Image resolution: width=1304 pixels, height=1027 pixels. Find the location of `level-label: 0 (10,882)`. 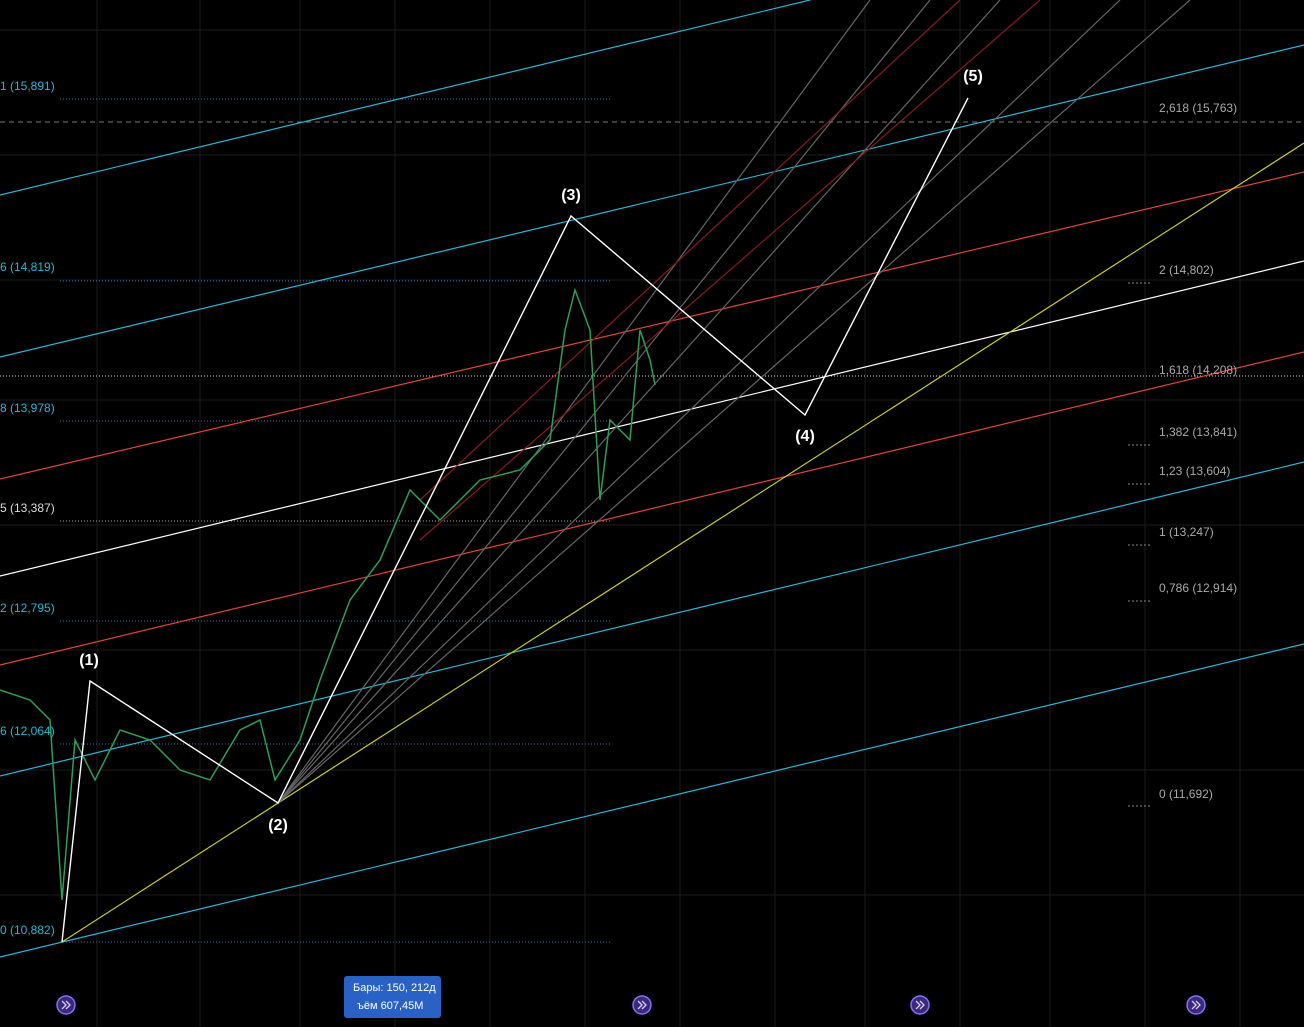

level-label: 0 (10,882) is located at coordinates (27, 930).